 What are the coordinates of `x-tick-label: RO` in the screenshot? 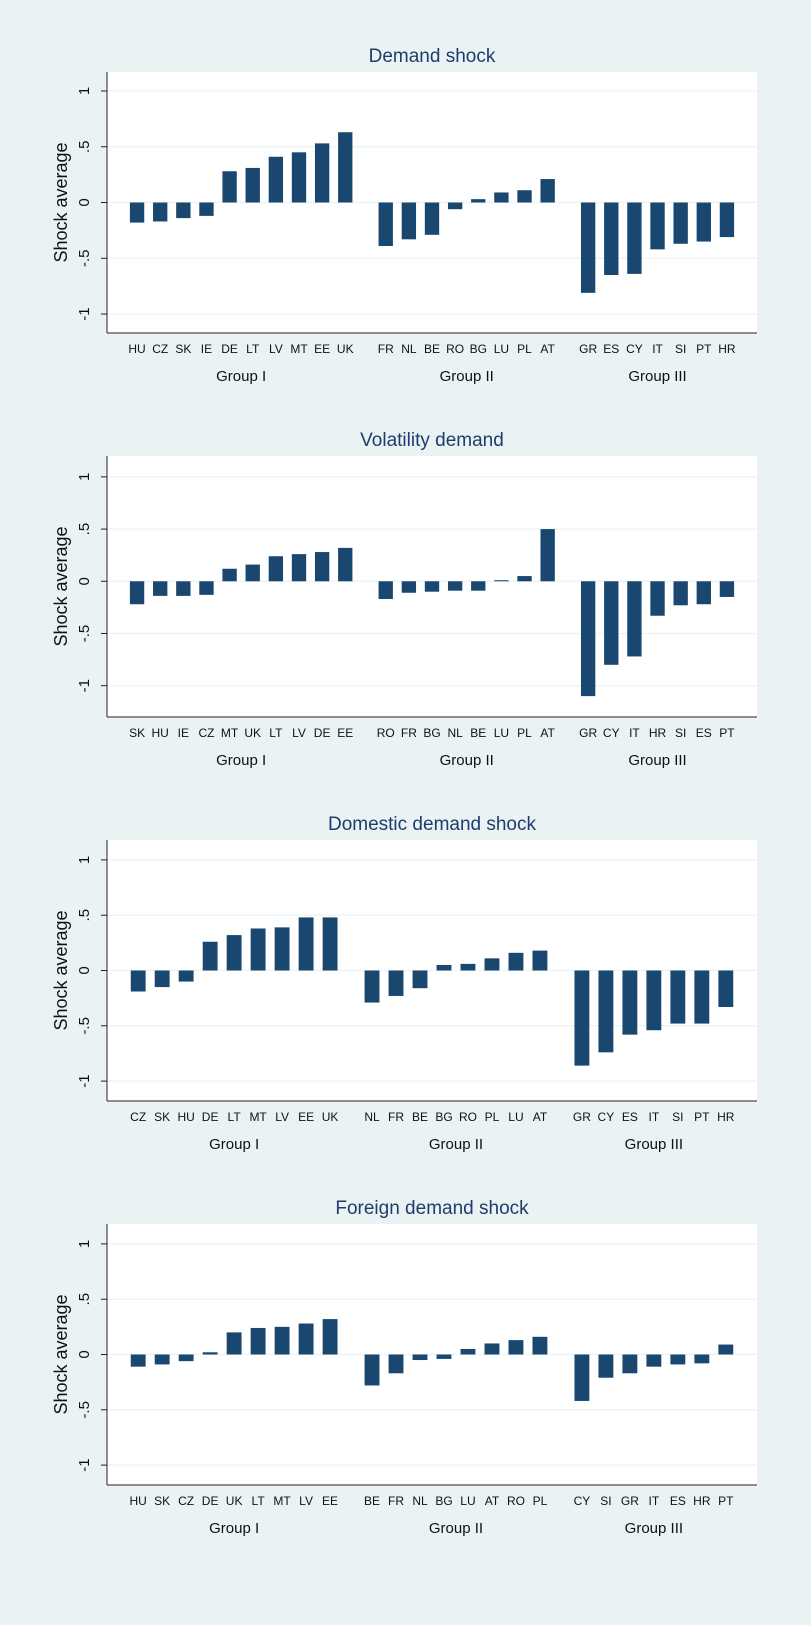 It's located at (455, 349).